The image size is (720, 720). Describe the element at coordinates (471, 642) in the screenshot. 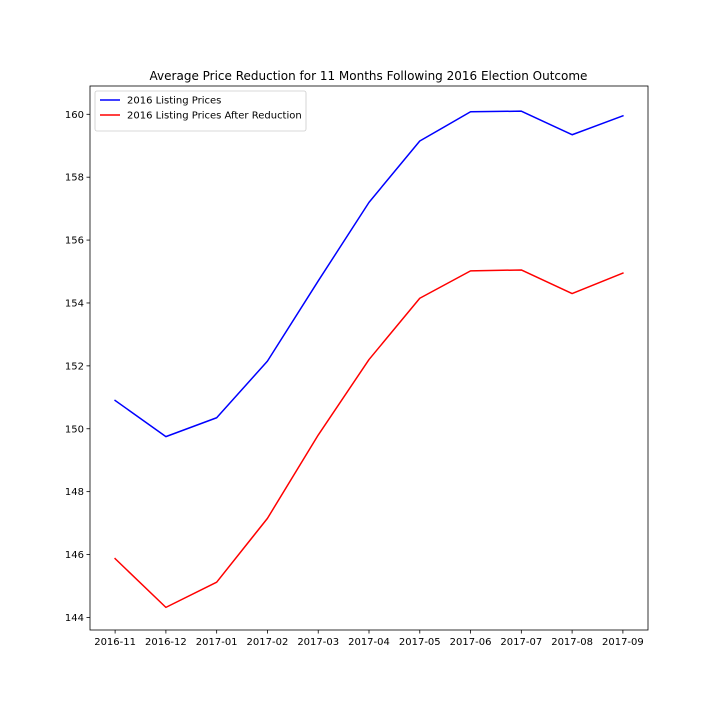

I see `x-tick-label: 2017-06` at that location.